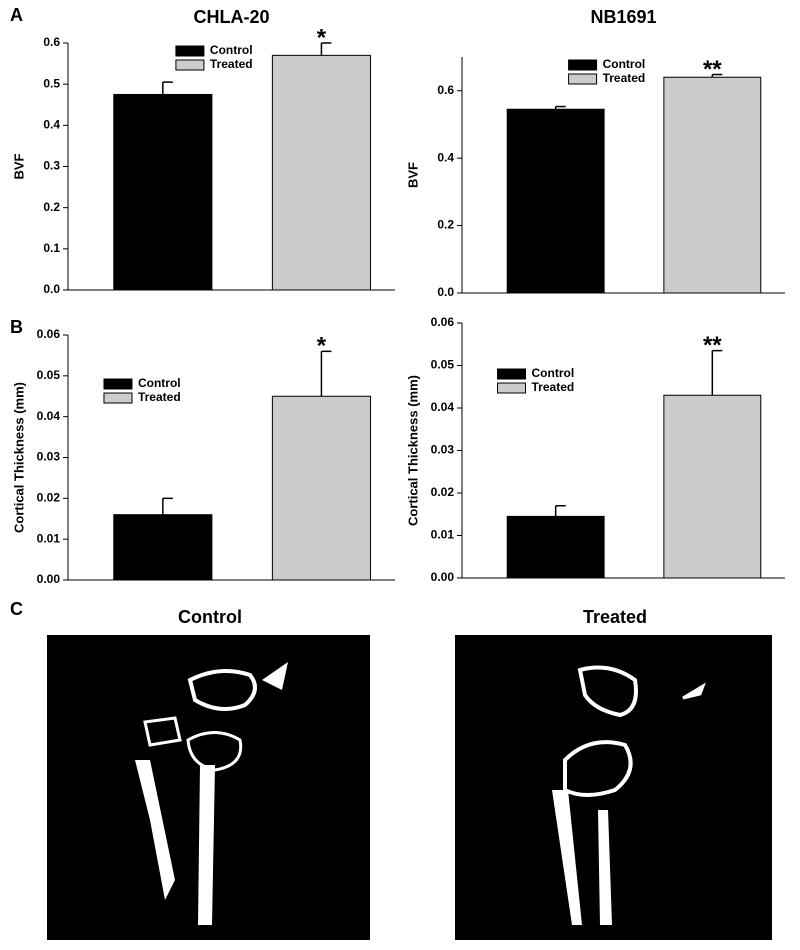 The height and width of the screenshot is (950, 800). I want to click on panel-label: B, so click(16, 327).